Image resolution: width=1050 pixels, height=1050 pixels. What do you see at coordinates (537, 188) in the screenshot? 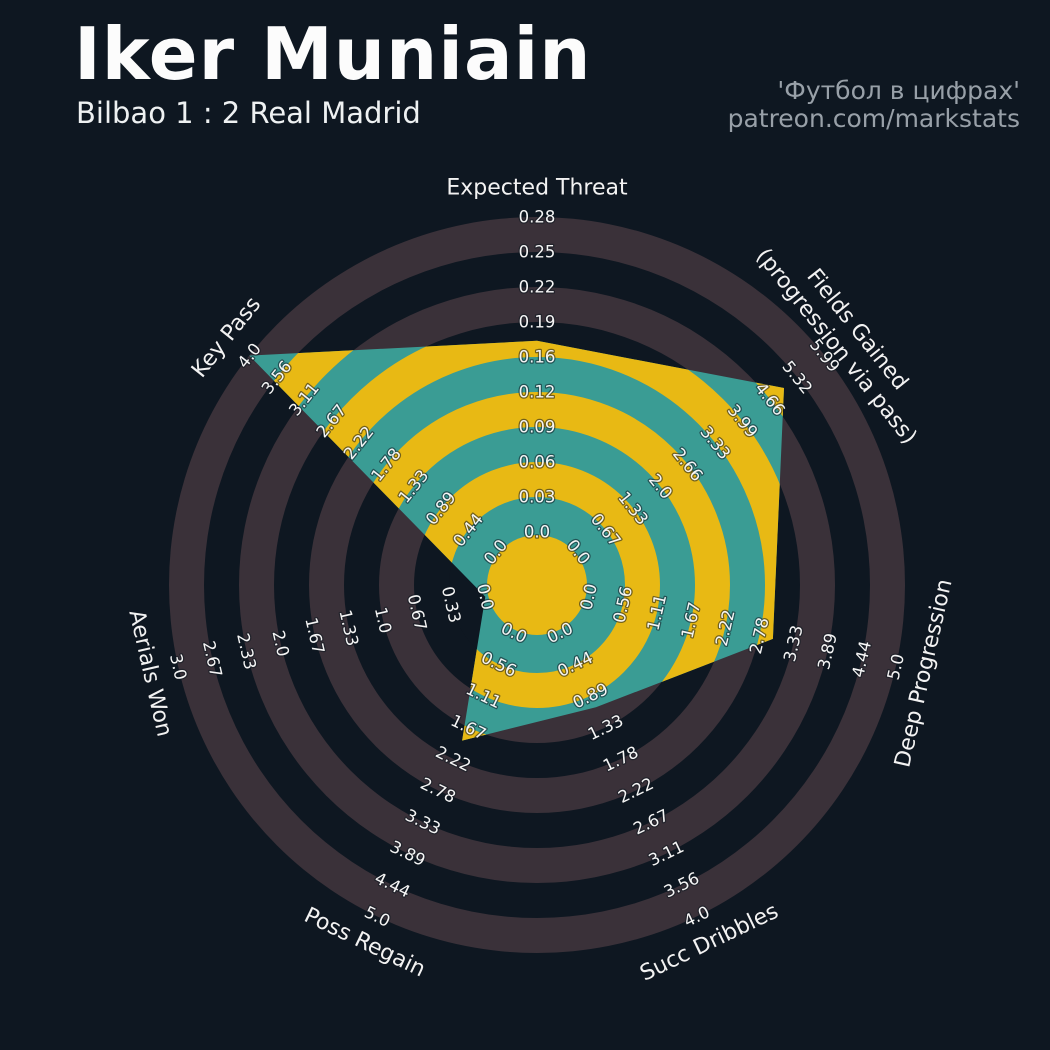
I see `axis-title: Expected Threat` at bounding box center [537, 188].